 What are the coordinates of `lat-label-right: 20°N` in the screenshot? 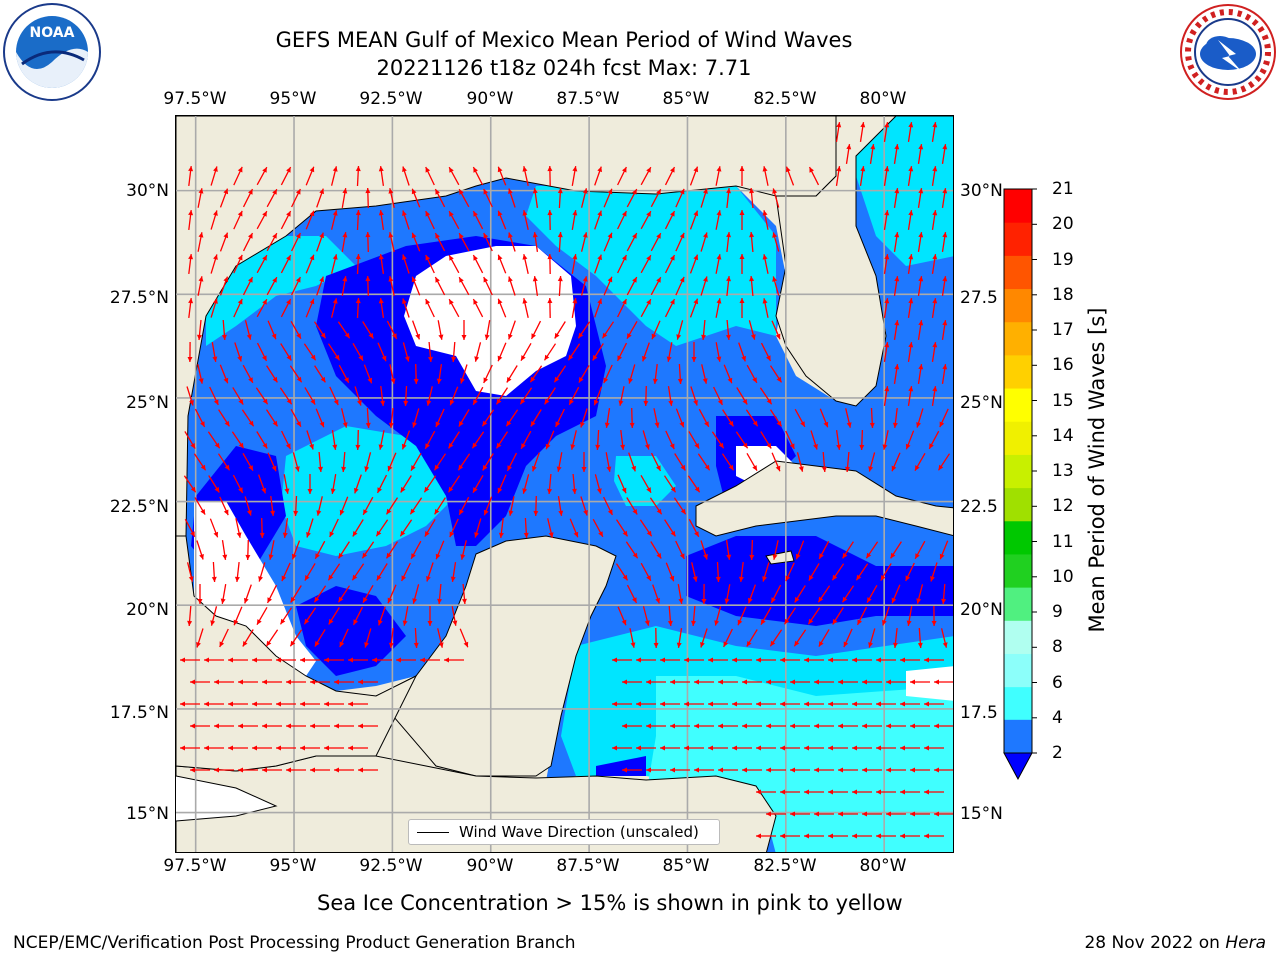 It's located at (981, 610).